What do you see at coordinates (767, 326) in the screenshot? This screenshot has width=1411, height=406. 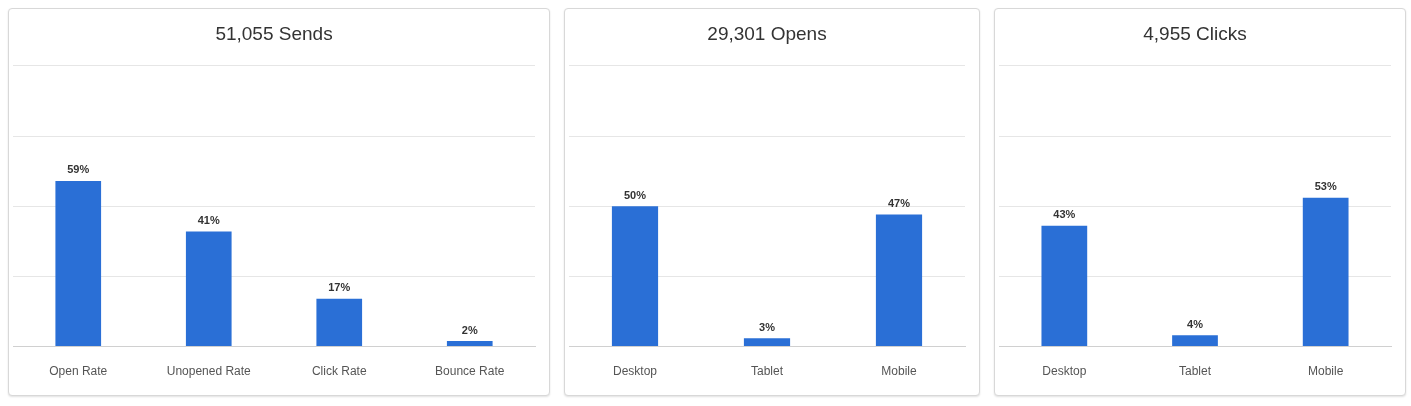 I see `data-label: 3%` at bounding box center [767, 326].